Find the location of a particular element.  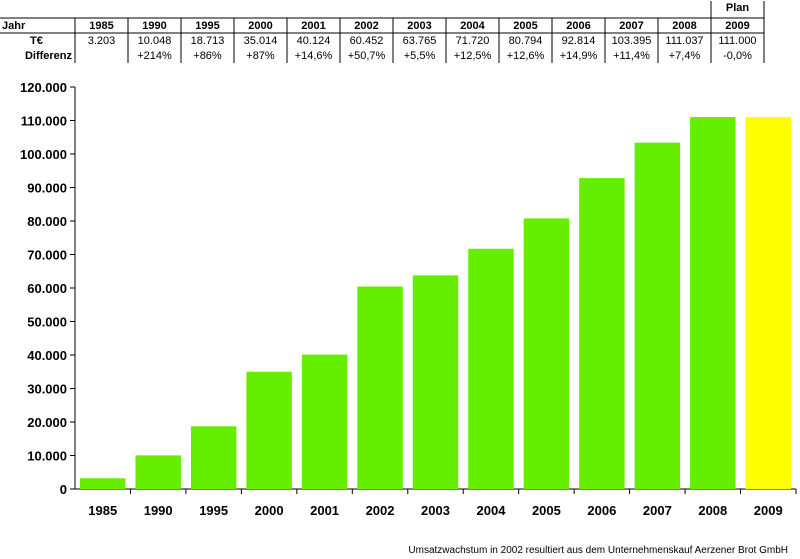

table-diff-label: Differenz is located at coordinates (49, 56).